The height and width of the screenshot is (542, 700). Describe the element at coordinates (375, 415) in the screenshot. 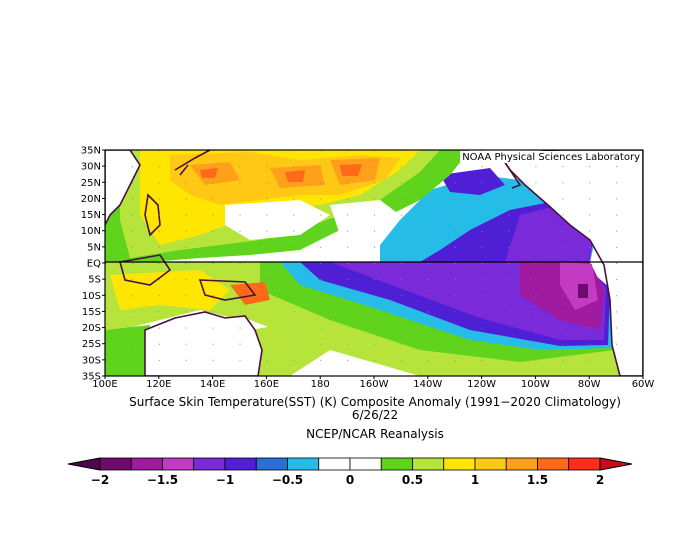

I see `caption-date: 6/26/22` at that location.